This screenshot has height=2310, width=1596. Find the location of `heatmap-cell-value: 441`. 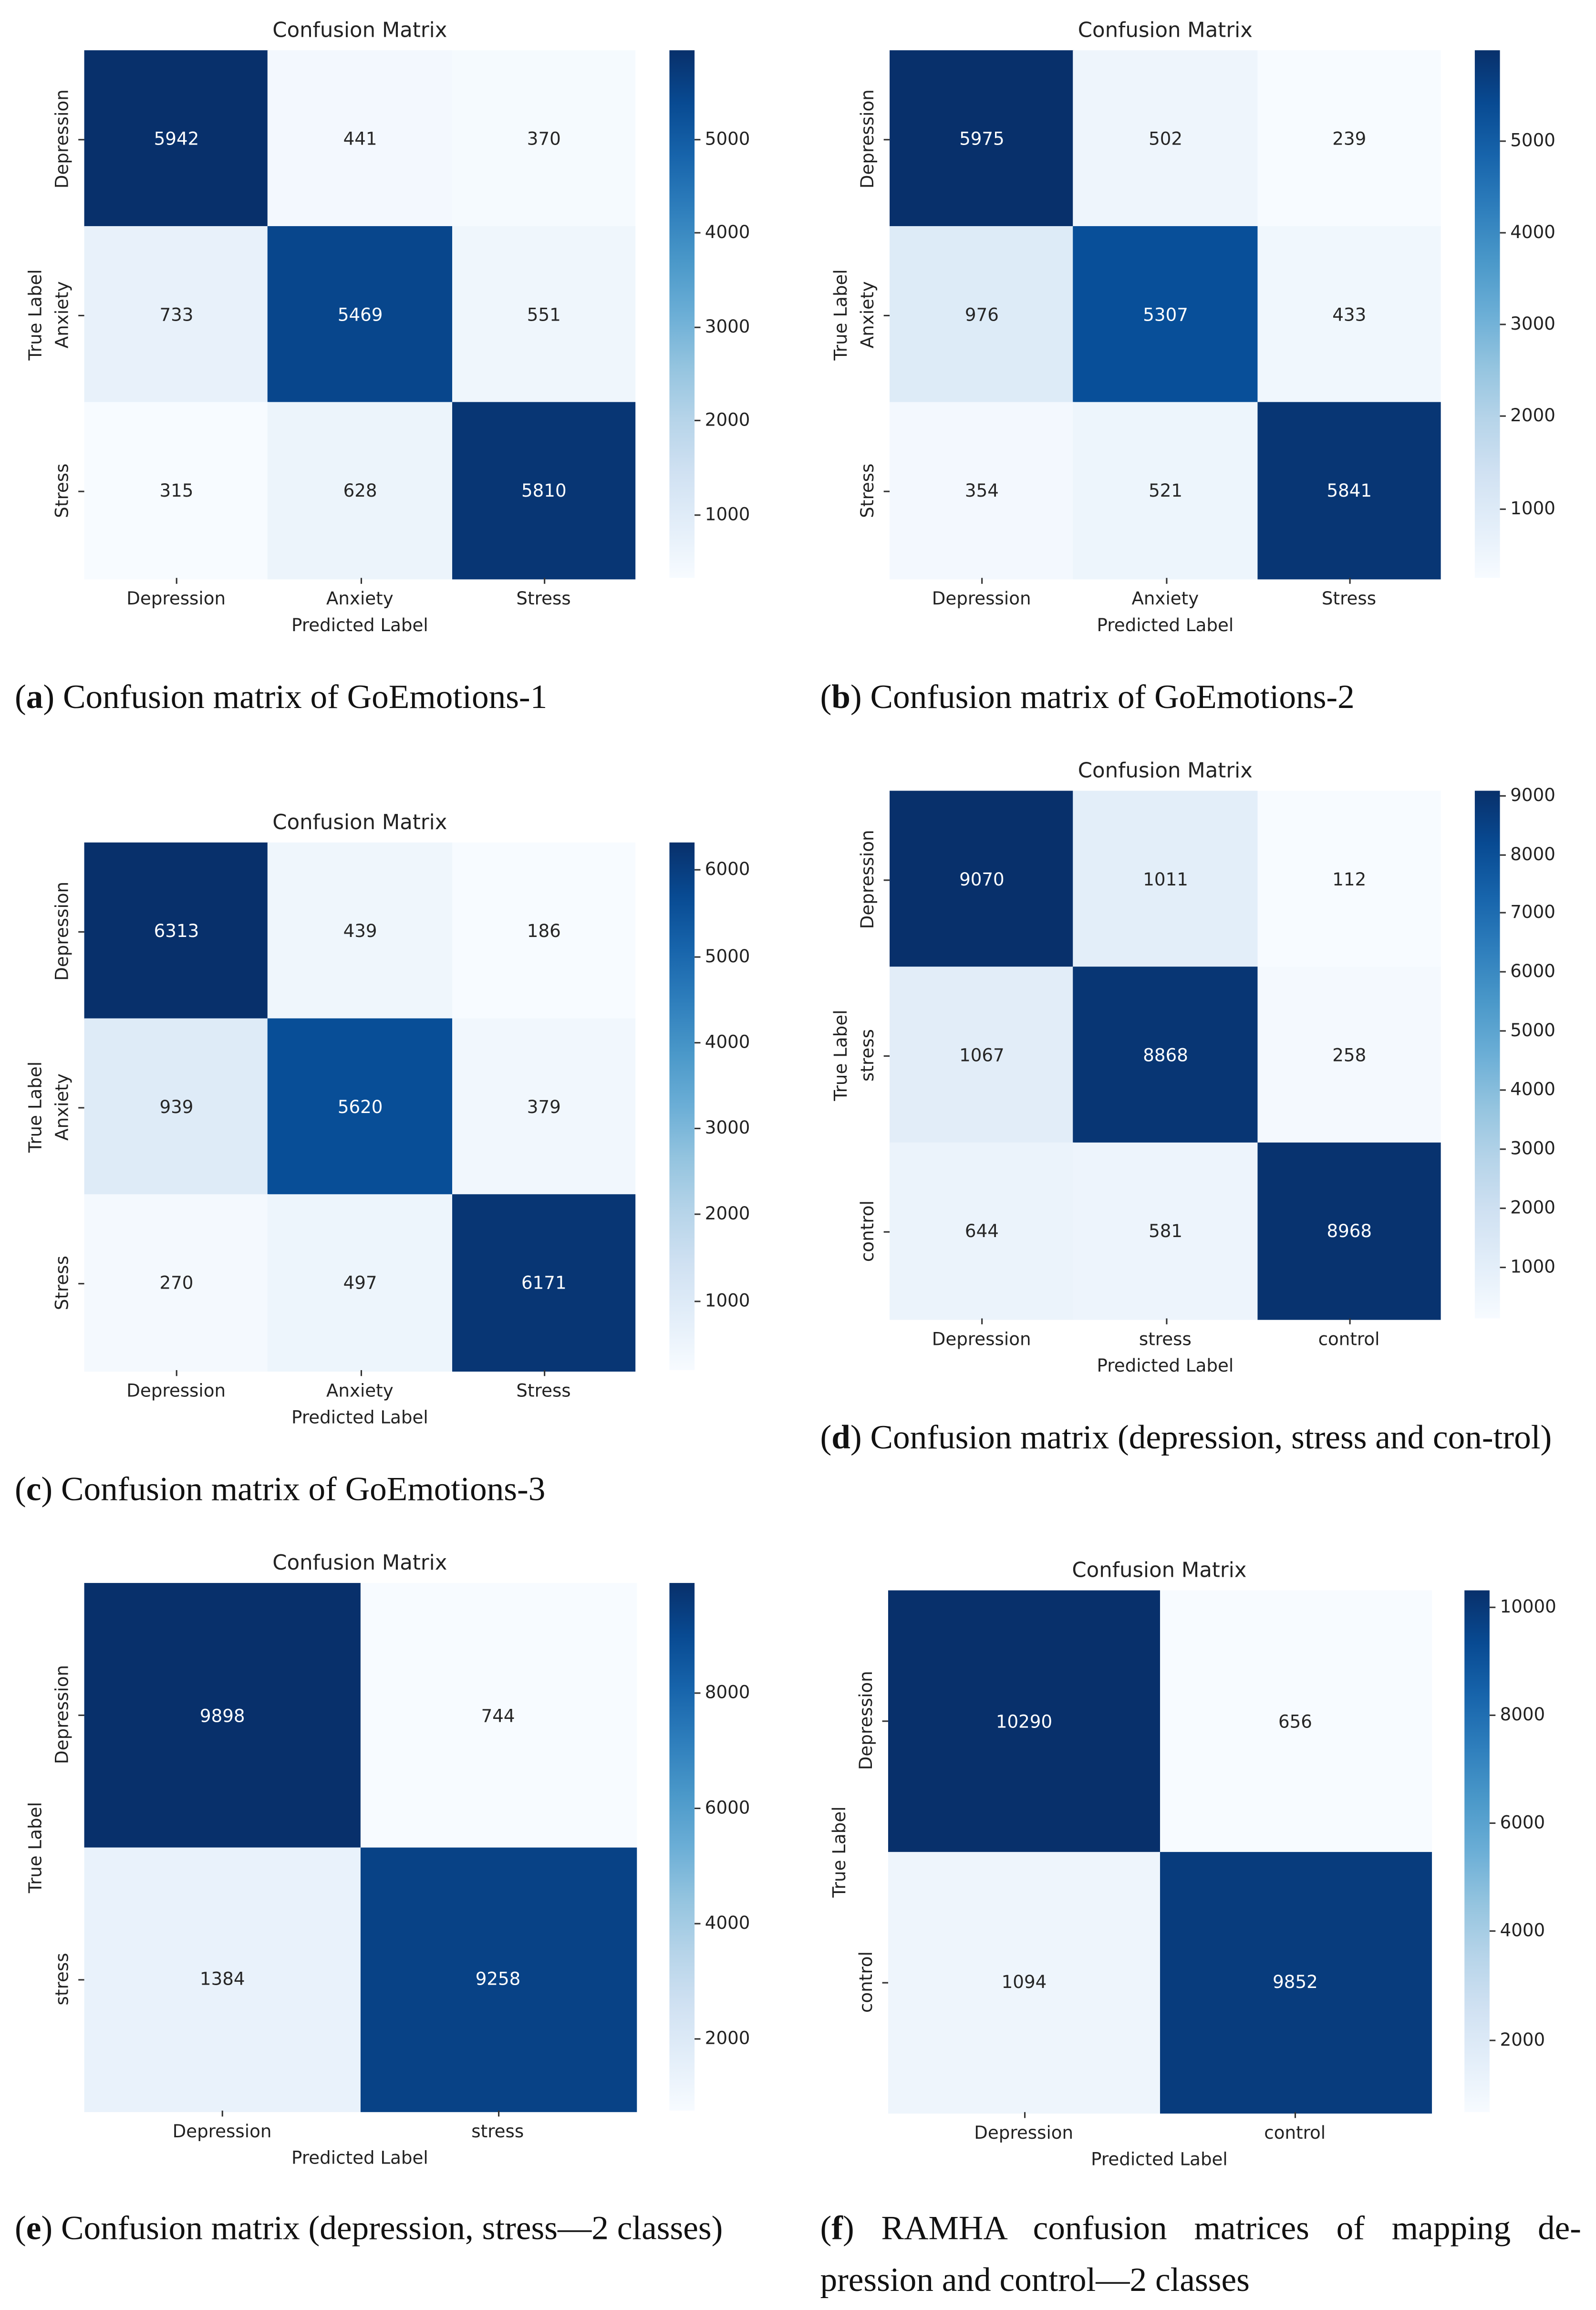

heatmap-cell-value: 441 is located at coordinates (361, 138).